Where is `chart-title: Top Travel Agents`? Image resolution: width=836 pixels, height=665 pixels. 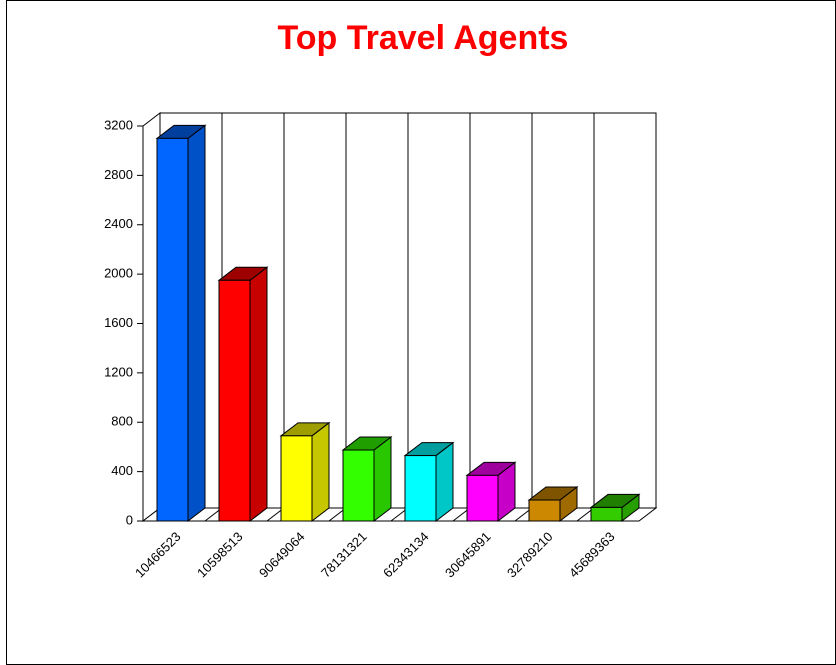 chart-title: Top Travel Agents is located at coordinates (423, 38).